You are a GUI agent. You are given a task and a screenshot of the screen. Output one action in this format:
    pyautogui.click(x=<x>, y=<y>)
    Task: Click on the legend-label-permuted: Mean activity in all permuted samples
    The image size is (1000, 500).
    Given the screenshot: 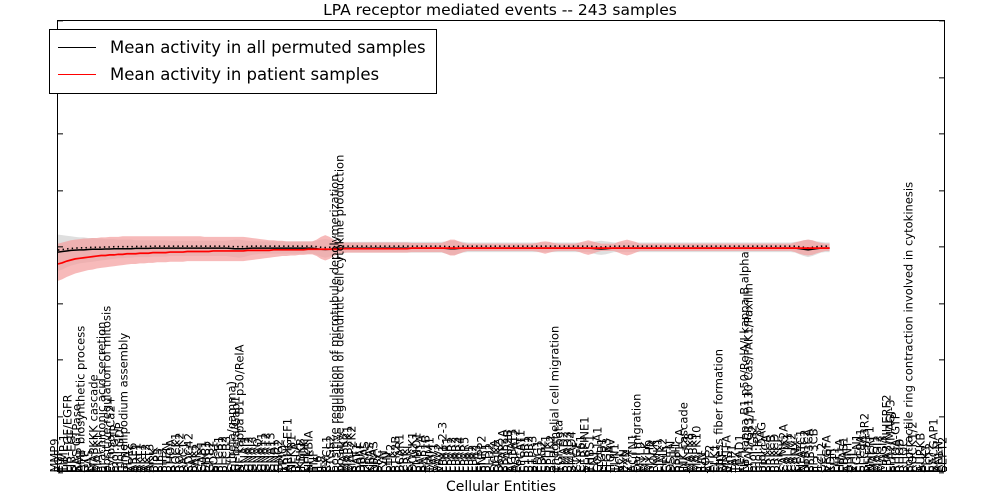 What is the action you would take?
    pyautogui.click(x=268, y=47)
    